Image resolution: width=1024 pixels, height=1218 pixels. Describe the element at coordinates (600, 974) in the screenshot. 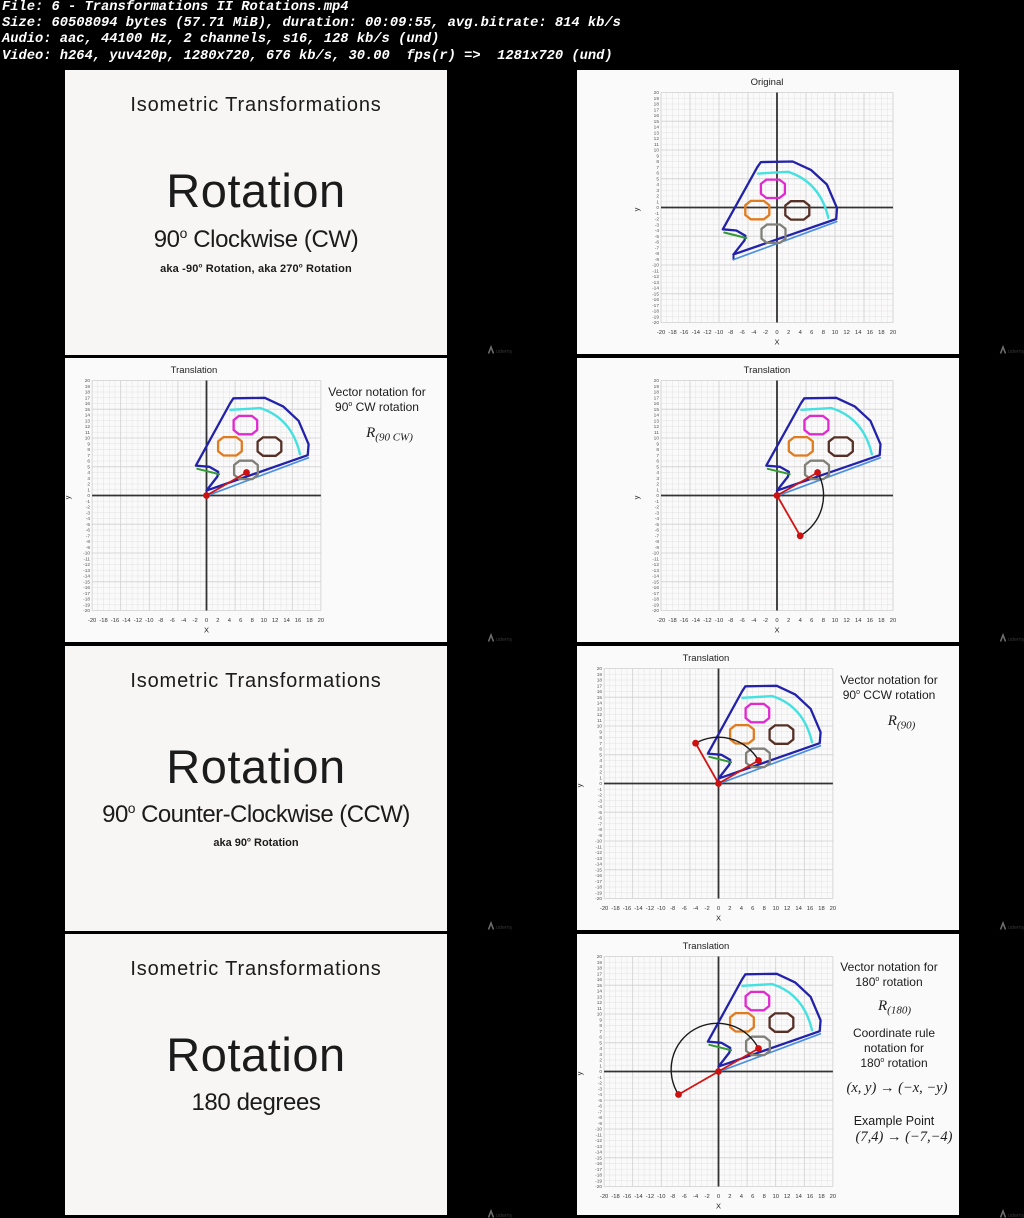

I see `svg-text: 17` at that location.